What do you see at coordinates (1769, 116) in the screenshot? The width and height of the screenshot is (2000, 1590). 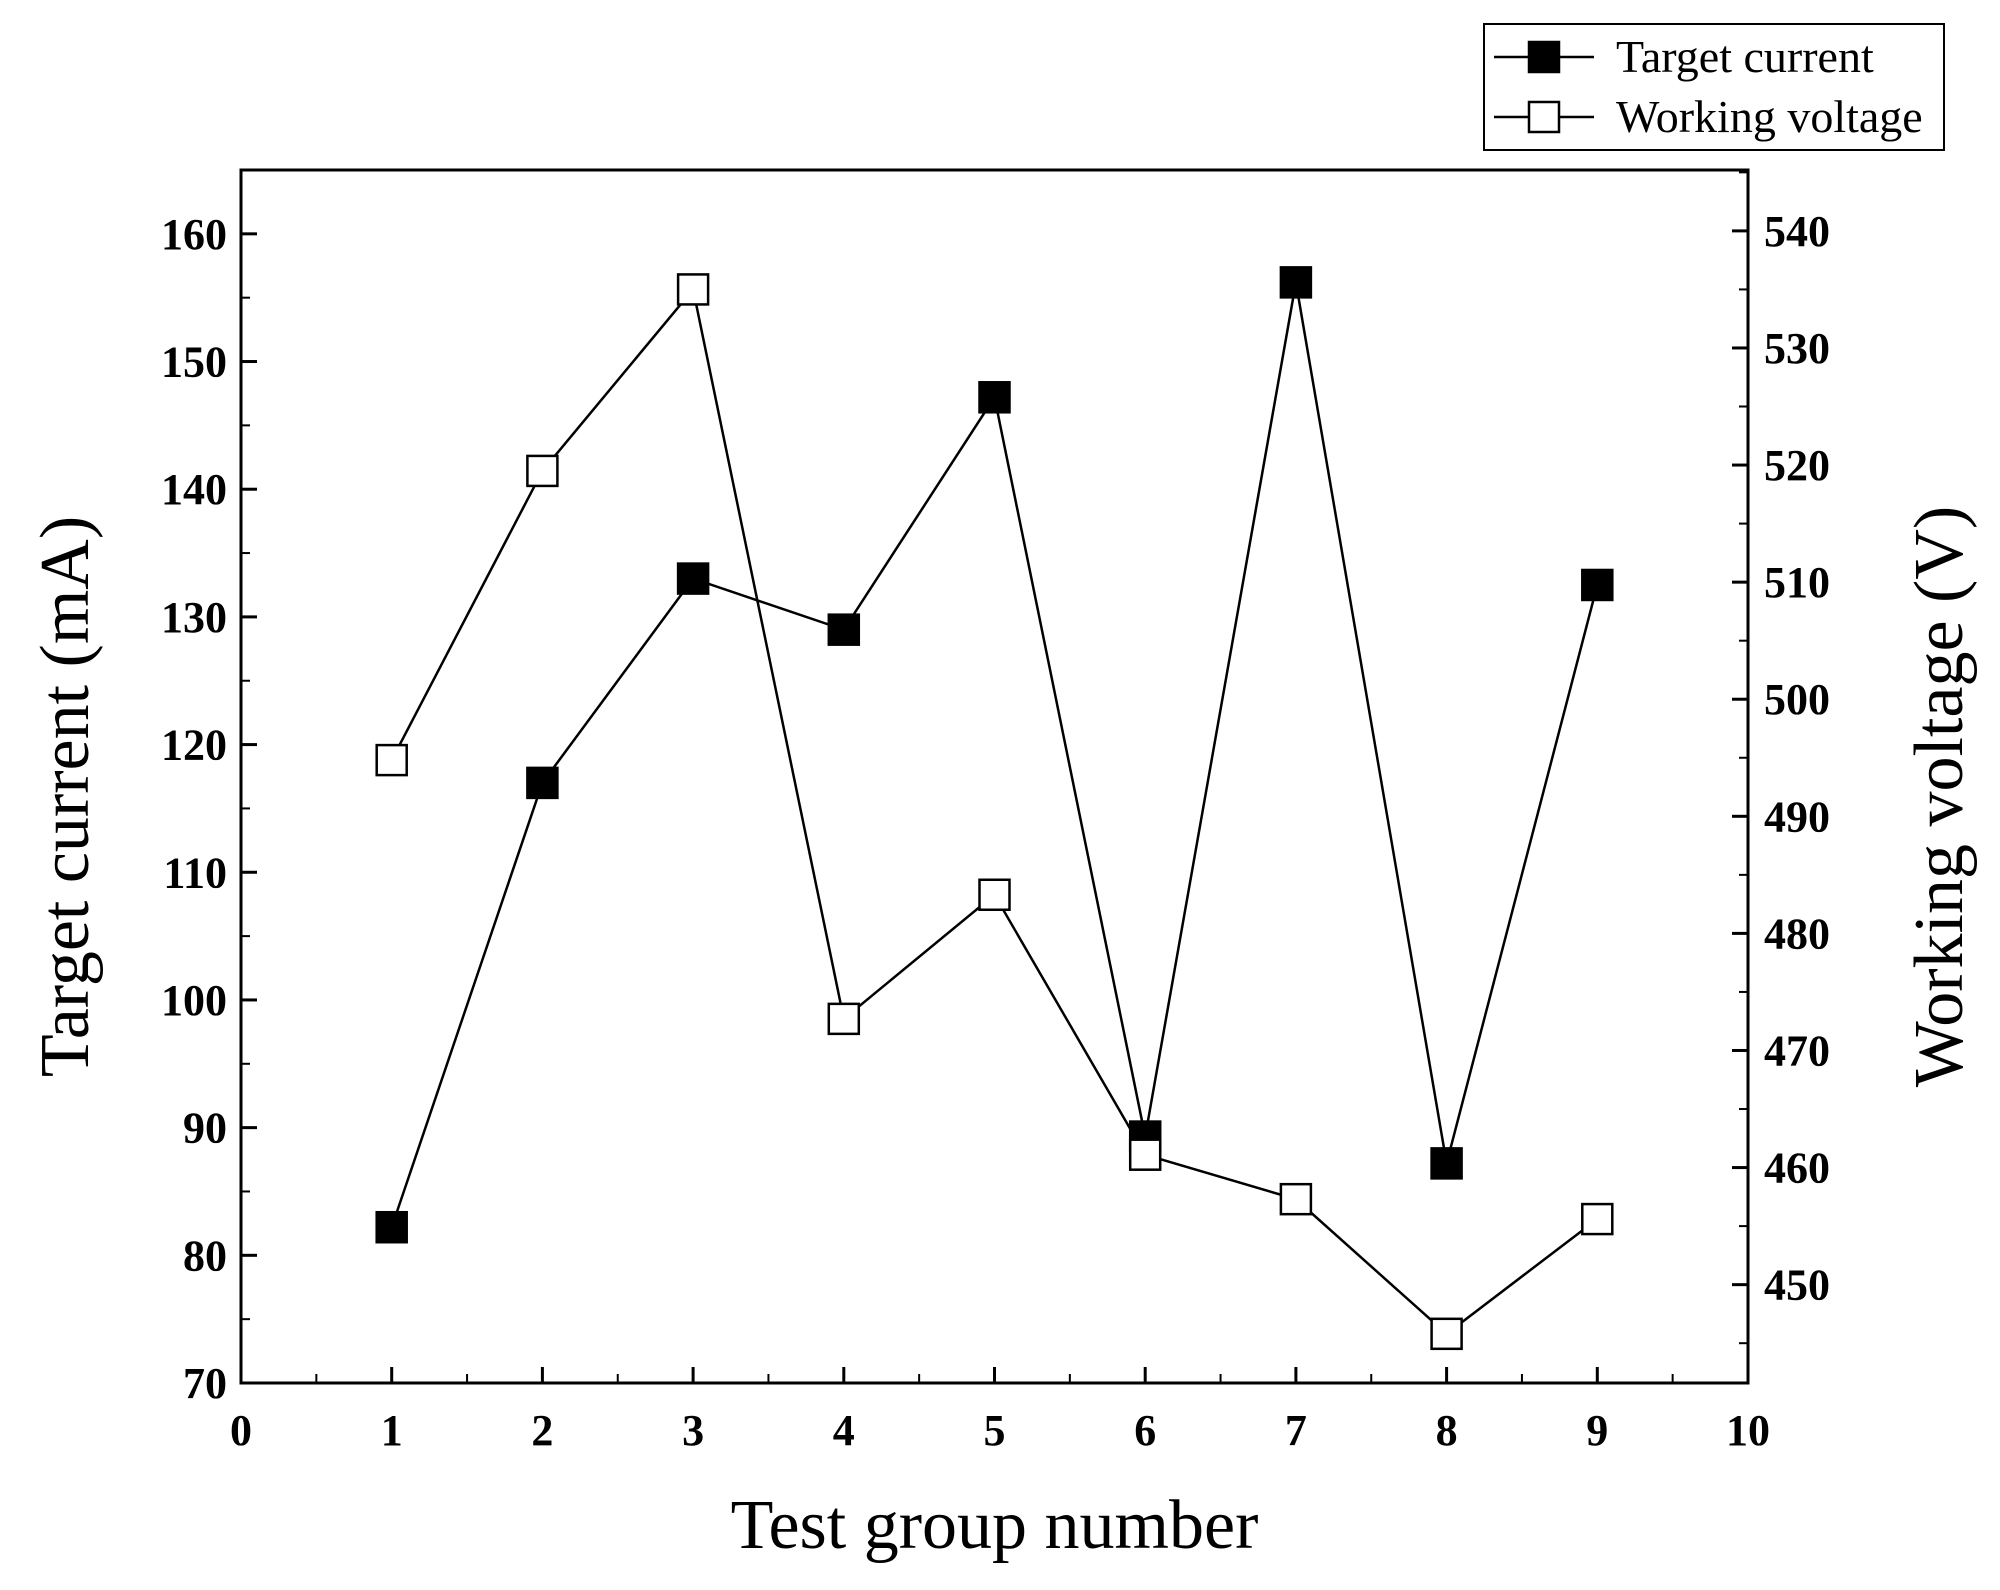 I see `legend-label-1: Working voltage` at bounding box center [1769, 116].